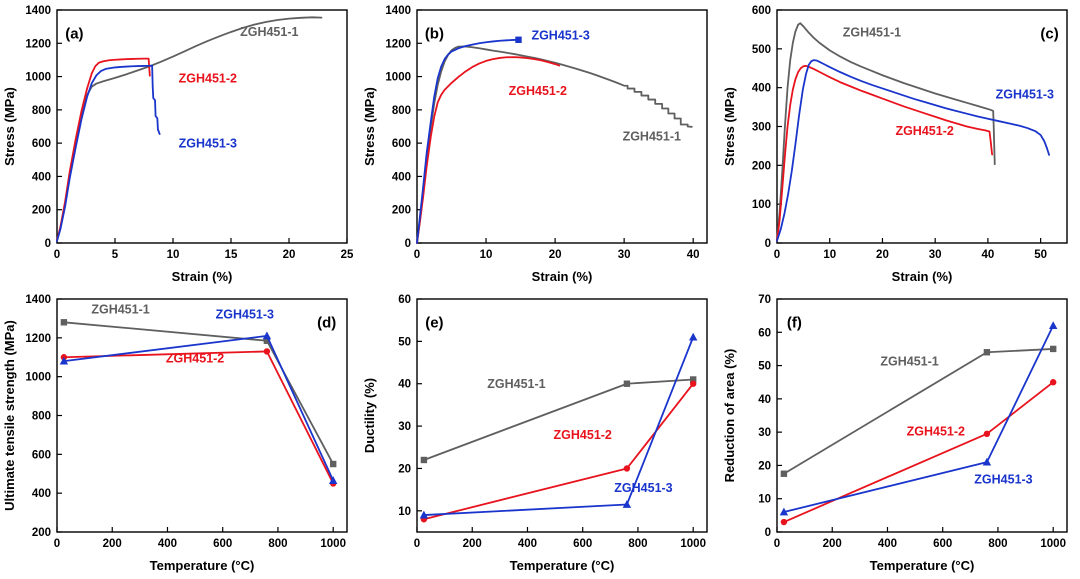 Image resolution: width=1080 pixels, height=579 pixels. I want to click on svg-text: 70, so click(764, 300).